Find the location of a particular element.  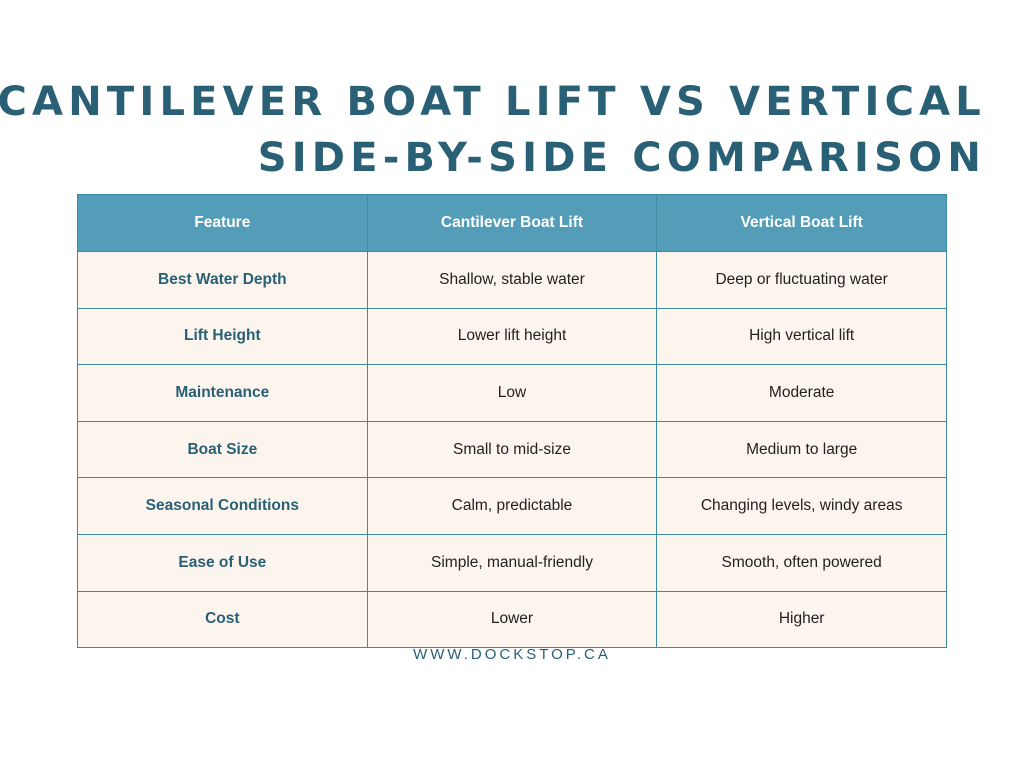

vertical-cell: Changing levels, windy areas is located at coordinates (801, 506).